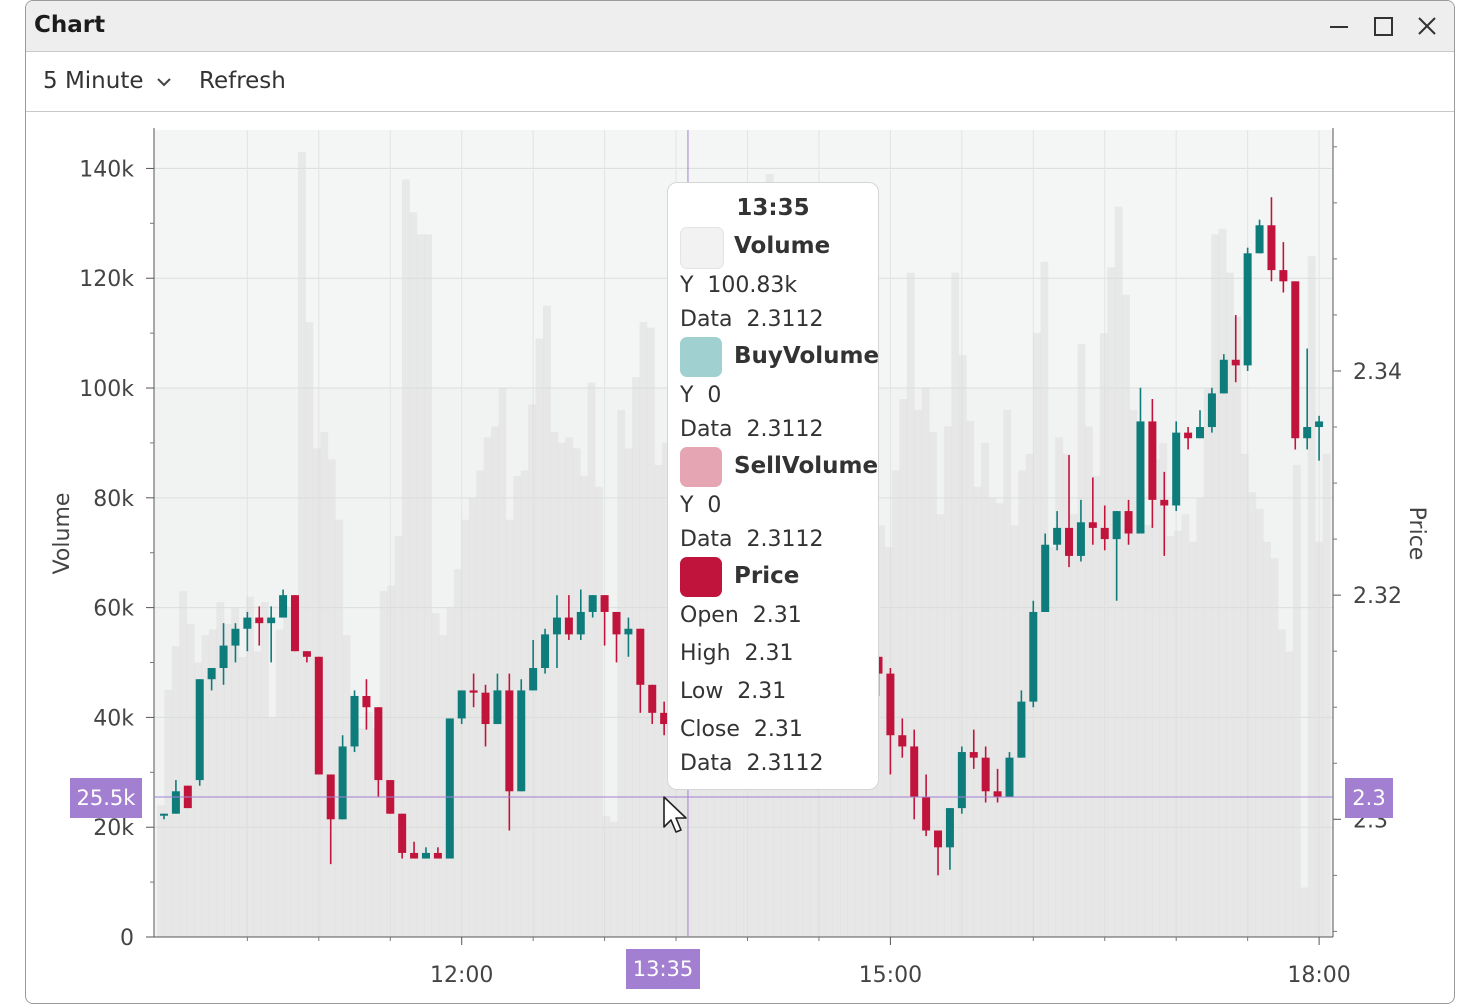  Describe the element at coordinates (1383, 26) in the screenshot. I see `maximize-button` at that location.